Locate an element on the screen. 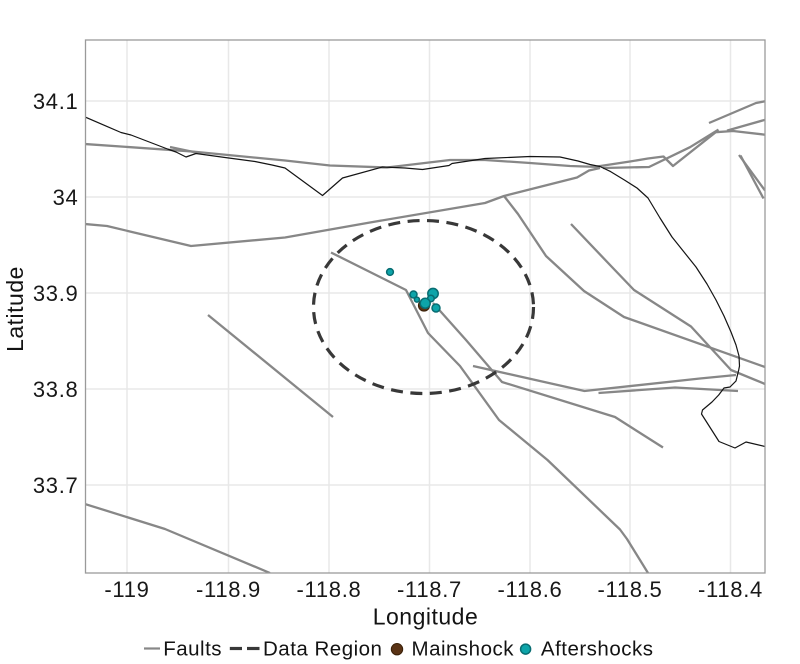 This screenshot has height=664, width=800. svg-text: -118.7 is located at coordinates (429, 589).